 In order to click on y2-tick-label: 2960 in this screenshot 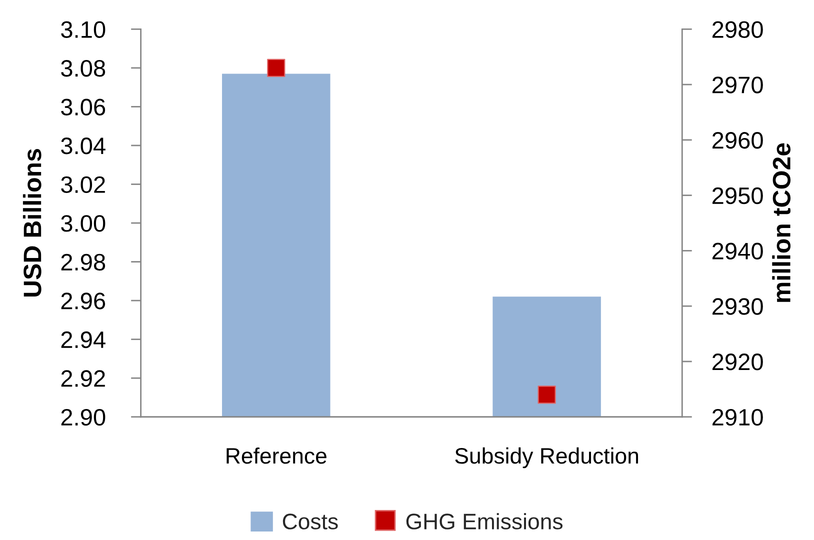, I will do `click(737, 140)`.